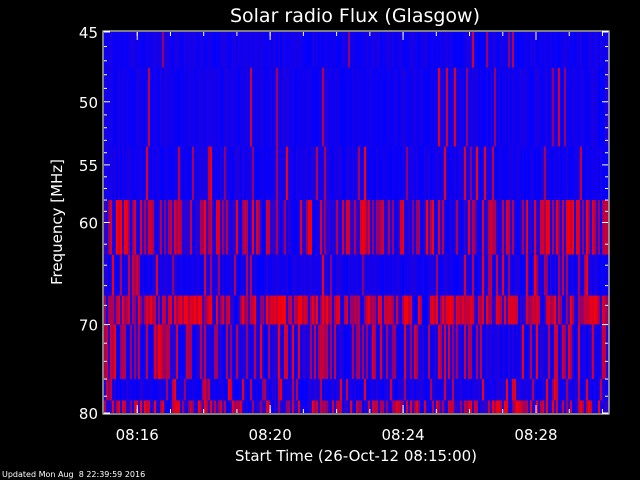  I want to click on y-tick-label: 50, so click(88, 103).